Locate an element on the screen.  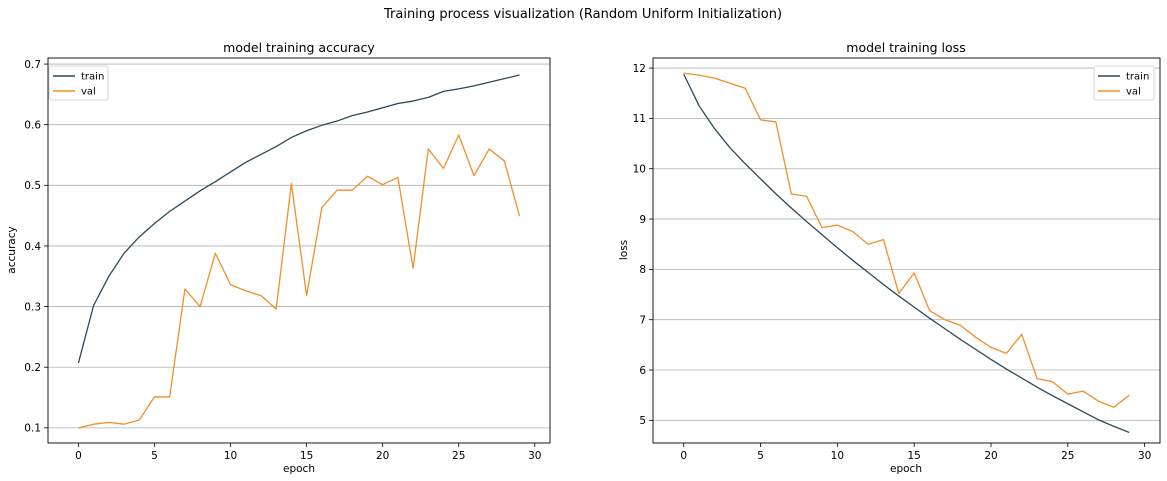
loss-y-axis-label: loss is located at coordinates (624, 250).